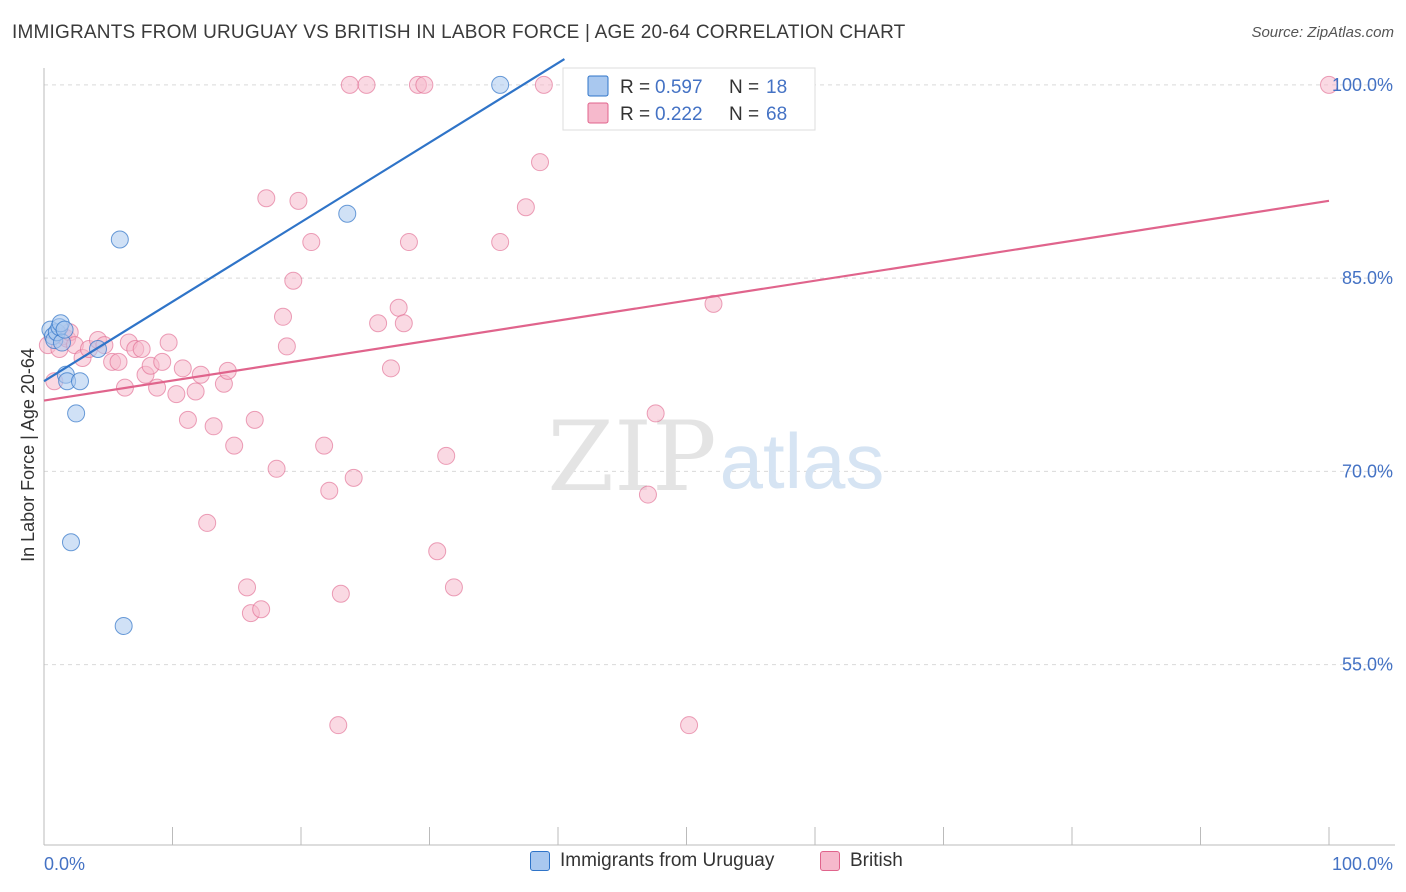 This screenshot has height=892, width=1406. I want to click on legend-item-uruguay: Immigrants from Uruguay, so click(652, 861).